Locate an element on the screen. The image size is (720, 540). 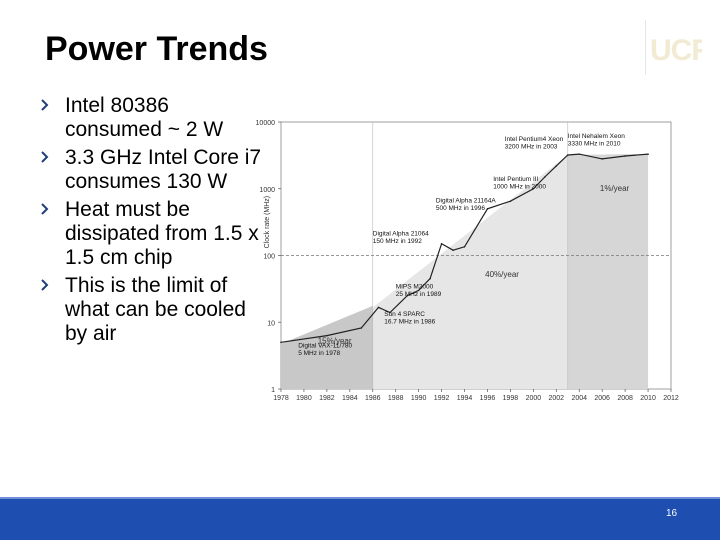
chart-annotation: Intel Pentium III 1000 MHz in 2000 is located at coordinates (519, 183).